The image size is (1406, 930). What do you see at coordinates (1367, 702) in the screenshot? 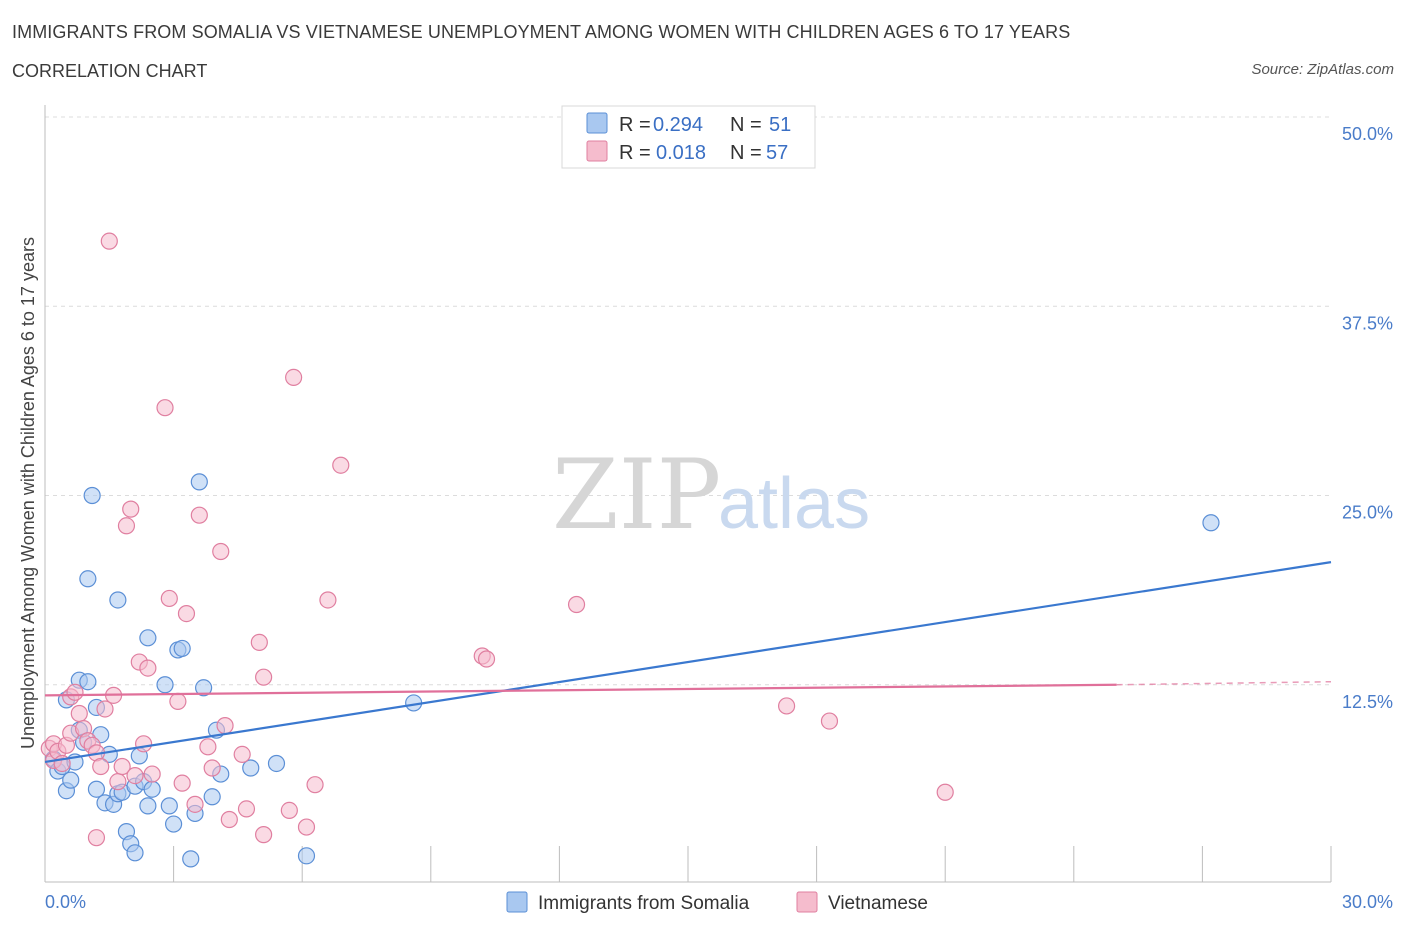
I see `y-tick-label-0: 12.5%` at bounding box center [1367, 702].